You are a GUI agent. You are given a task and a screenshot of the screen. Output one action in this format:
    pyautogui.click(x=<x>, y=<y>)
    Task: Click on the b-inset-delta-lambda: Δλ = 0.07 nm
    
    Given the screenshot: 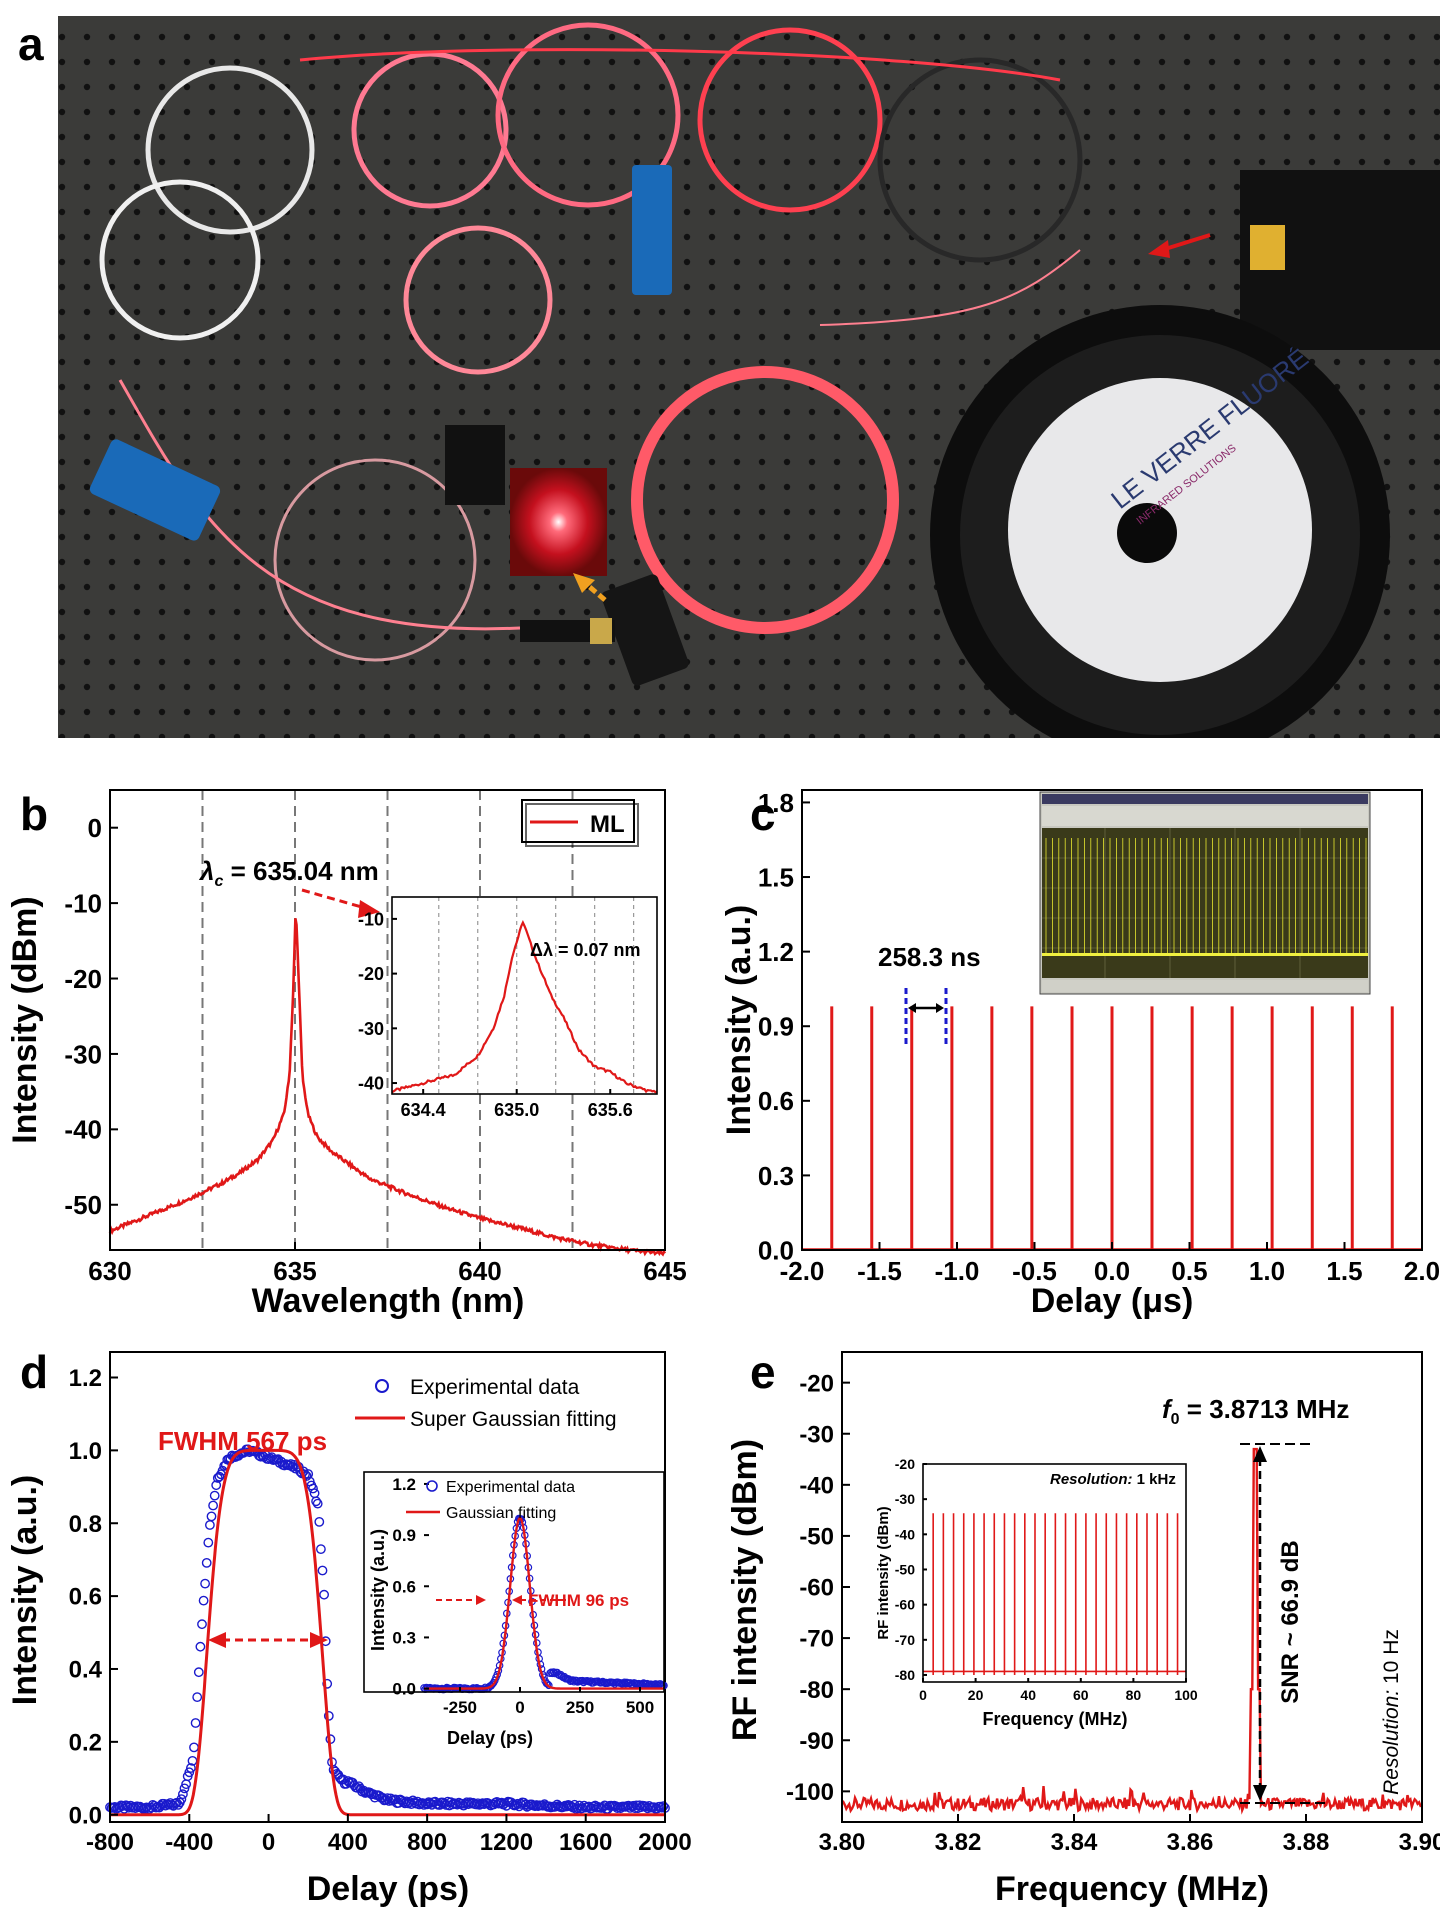 What is the action you would take?
    pyautogui.click(x=585, y=950)
    